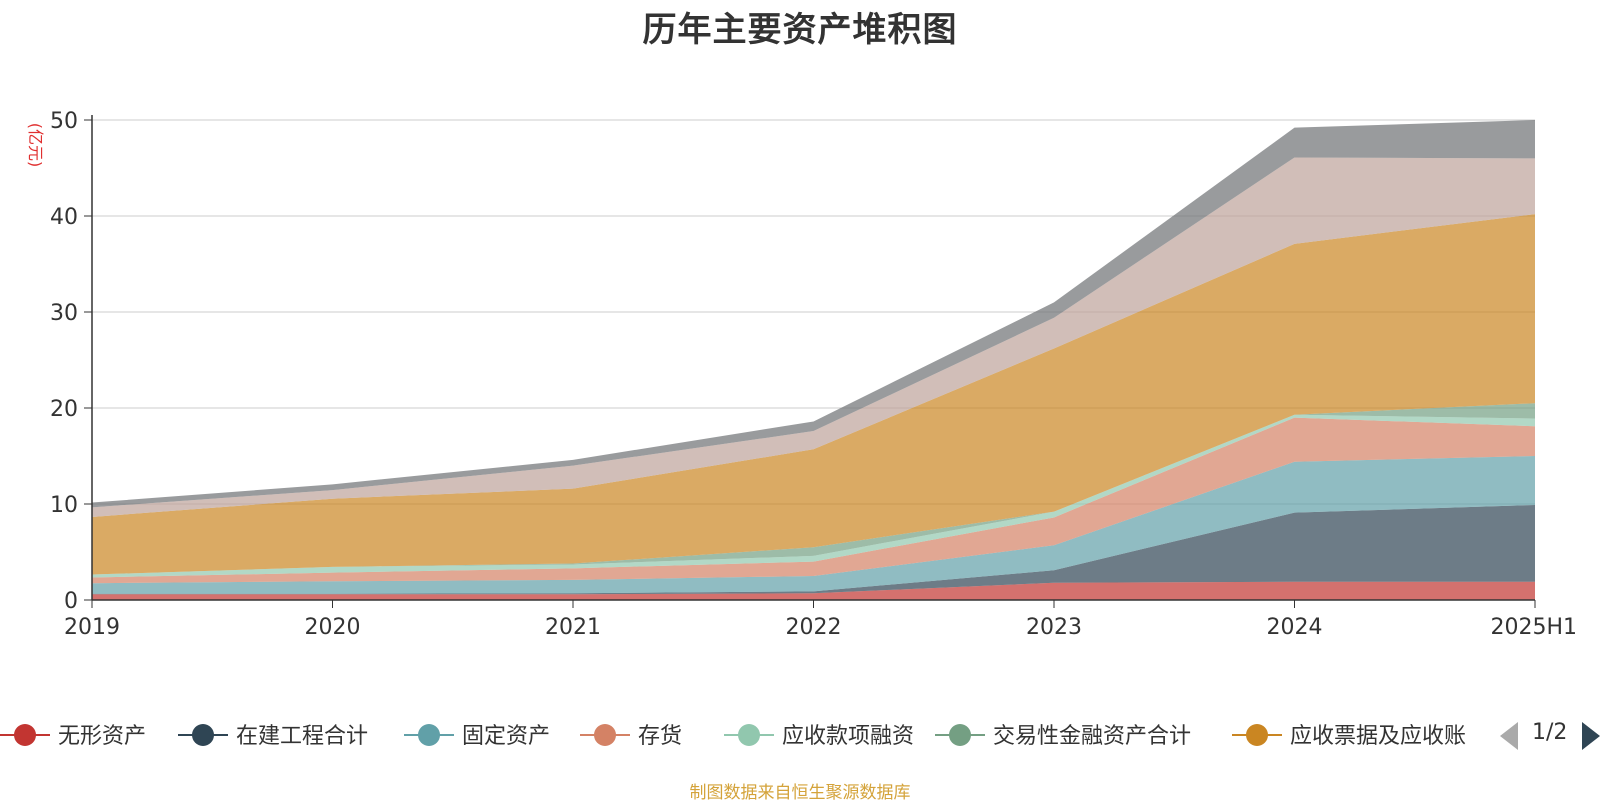 The image size is (1600, 803). I want to click on x-tick-label: 2022, so click(814, 627).